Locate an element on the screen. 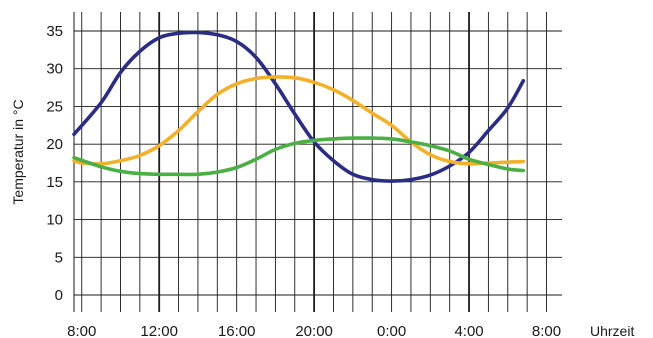  x-tick-label: 20:00 is located at coordinates (314, 330).